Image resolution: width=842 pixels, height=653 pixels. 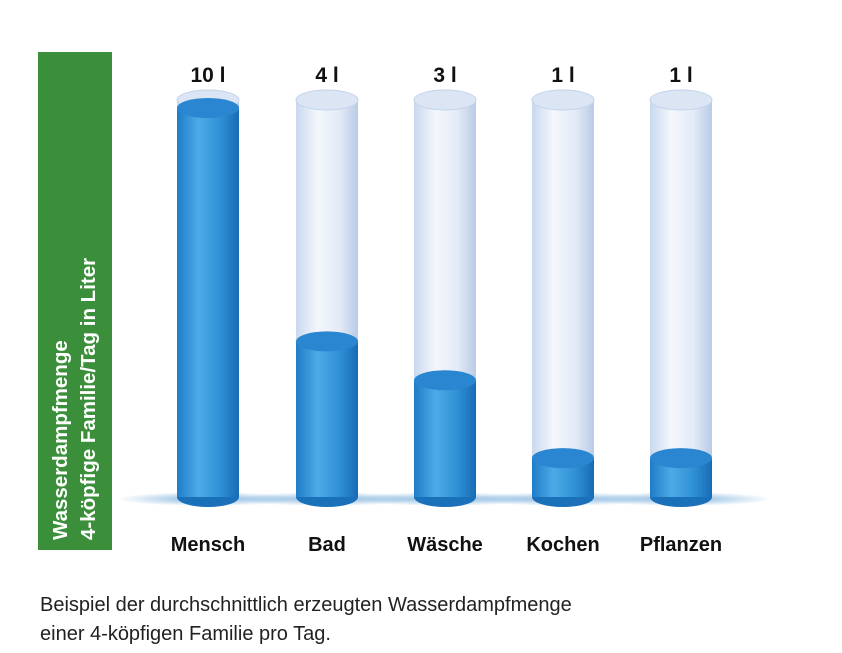 I want to click on bar-wäsche, so click(x=445, y=438).